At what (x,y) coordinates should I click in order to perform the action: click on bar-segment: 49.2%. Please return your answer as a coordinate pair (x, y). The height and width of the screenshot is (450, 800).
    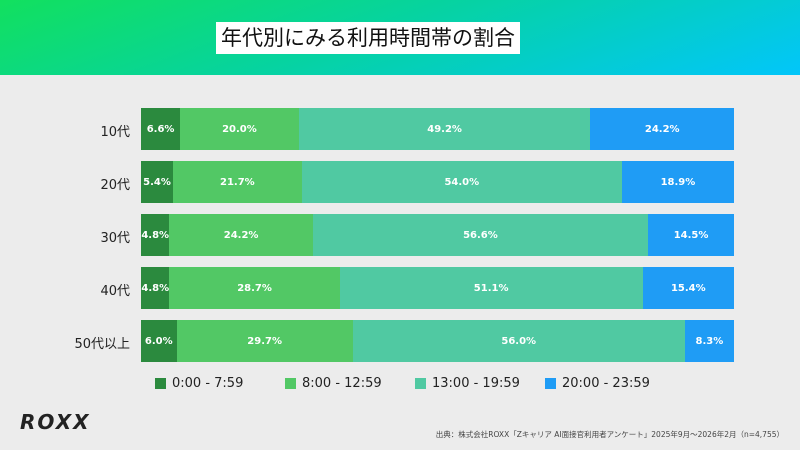
    Looking at the image, I should click on (444, 129).